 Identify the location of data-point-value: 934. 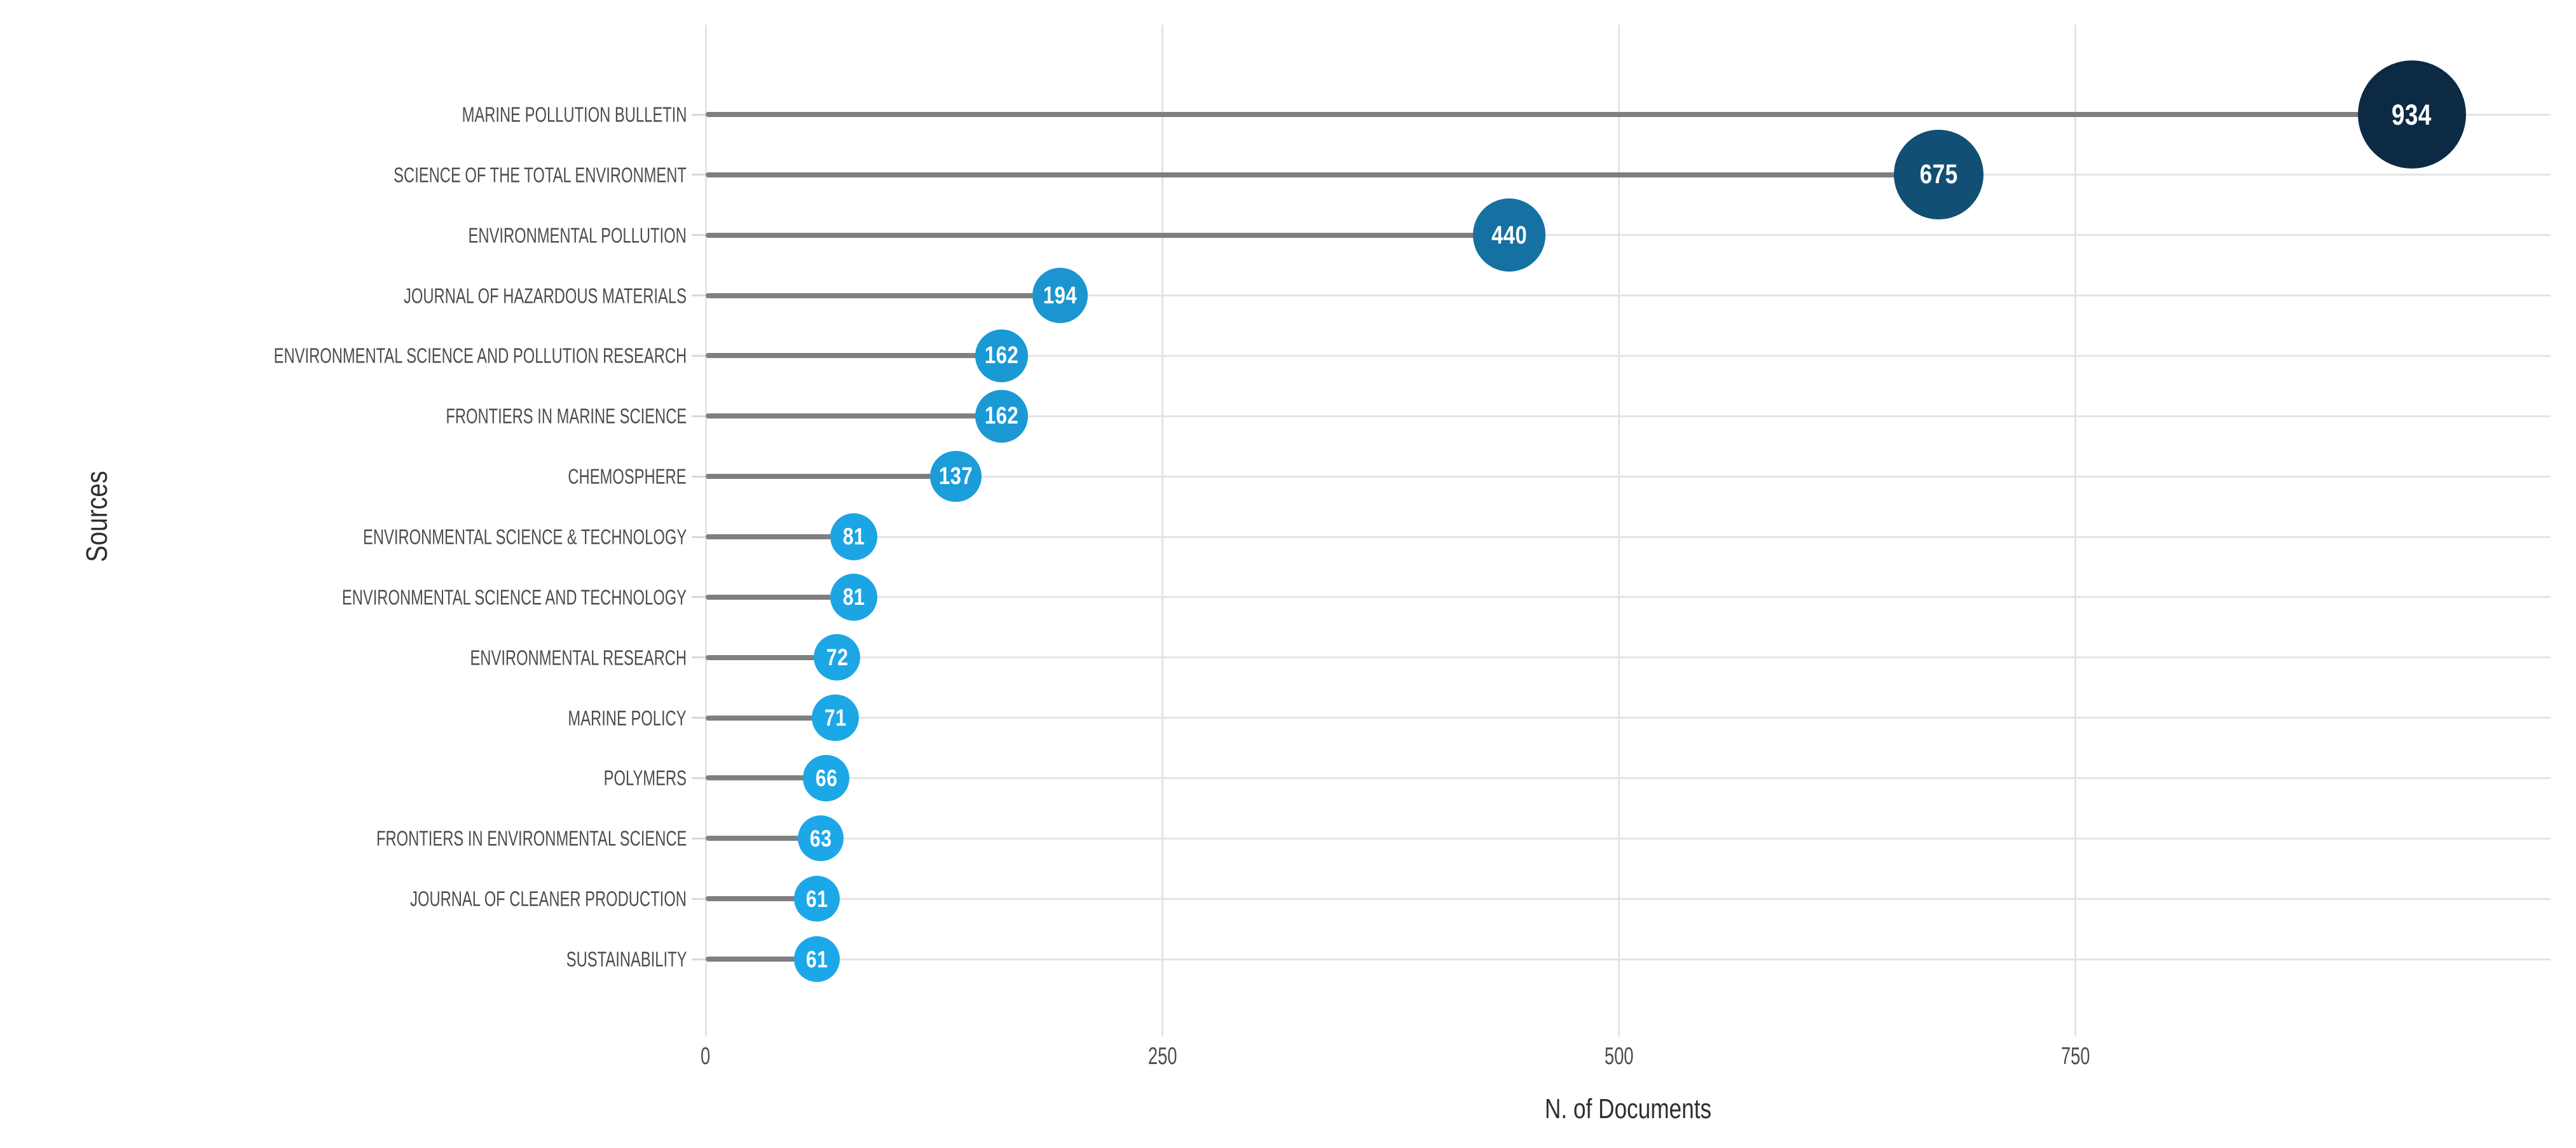
(2412, 114).